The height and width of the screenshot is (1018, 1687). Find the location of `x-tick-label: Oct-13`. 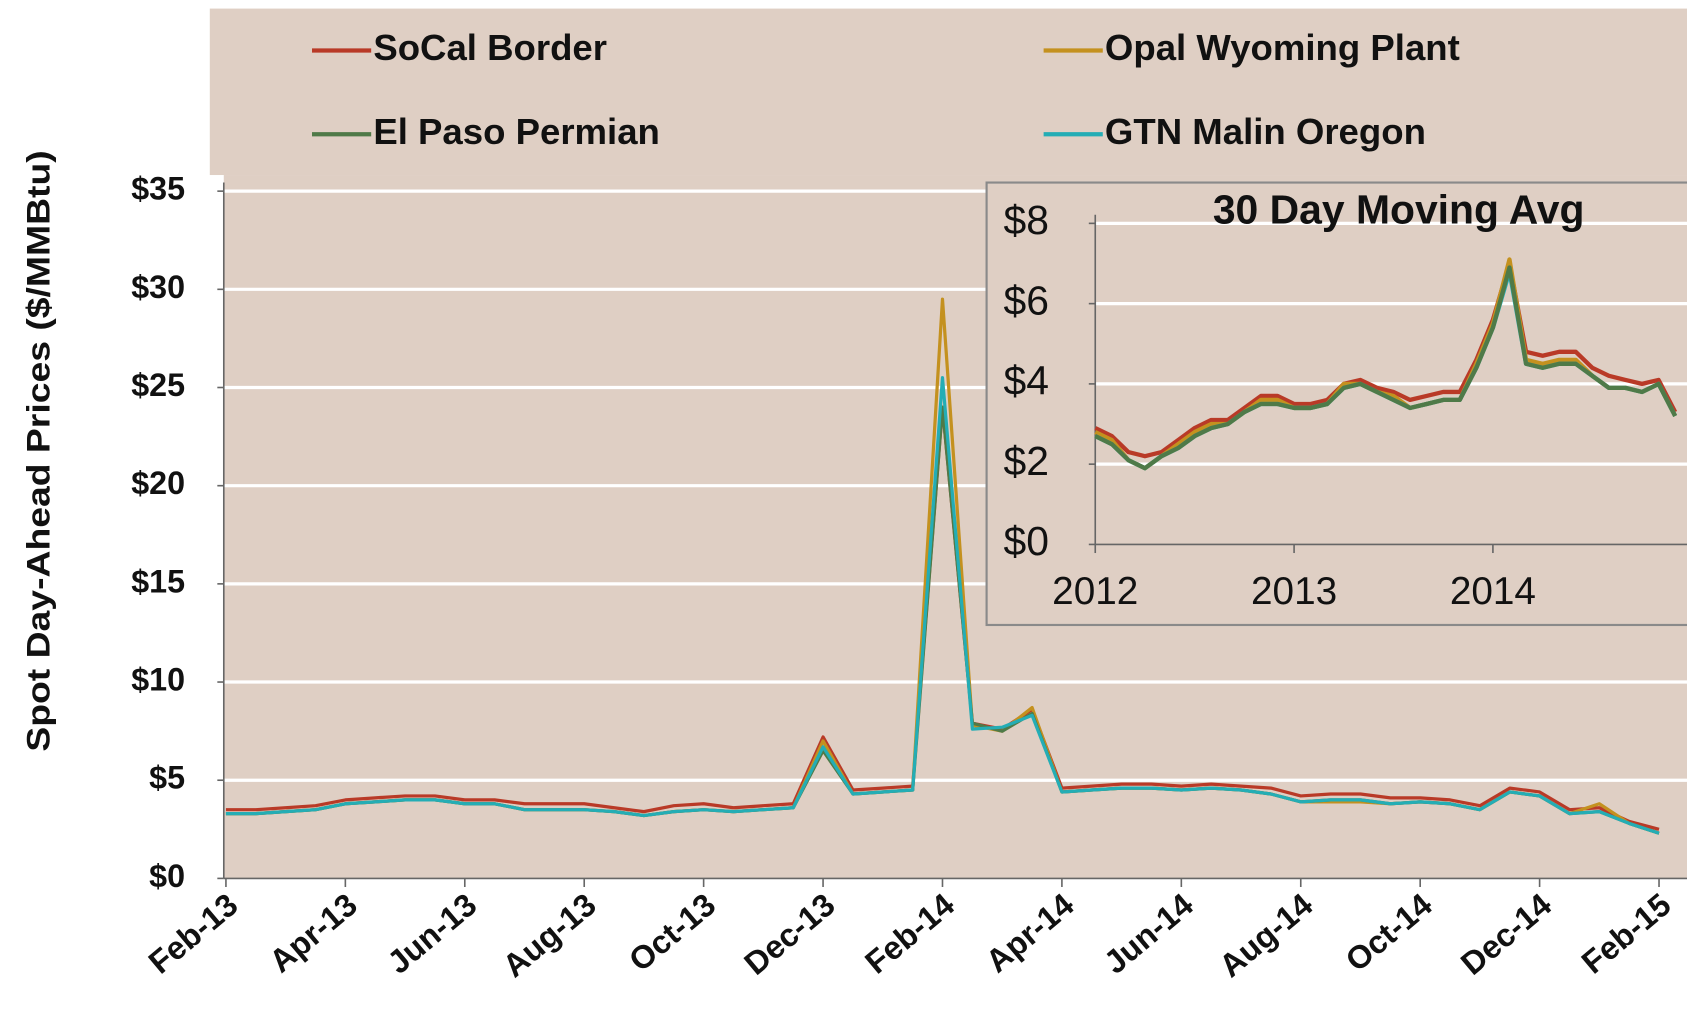

x-tick-label: Oct-13 is located at coordinates (672, 932).